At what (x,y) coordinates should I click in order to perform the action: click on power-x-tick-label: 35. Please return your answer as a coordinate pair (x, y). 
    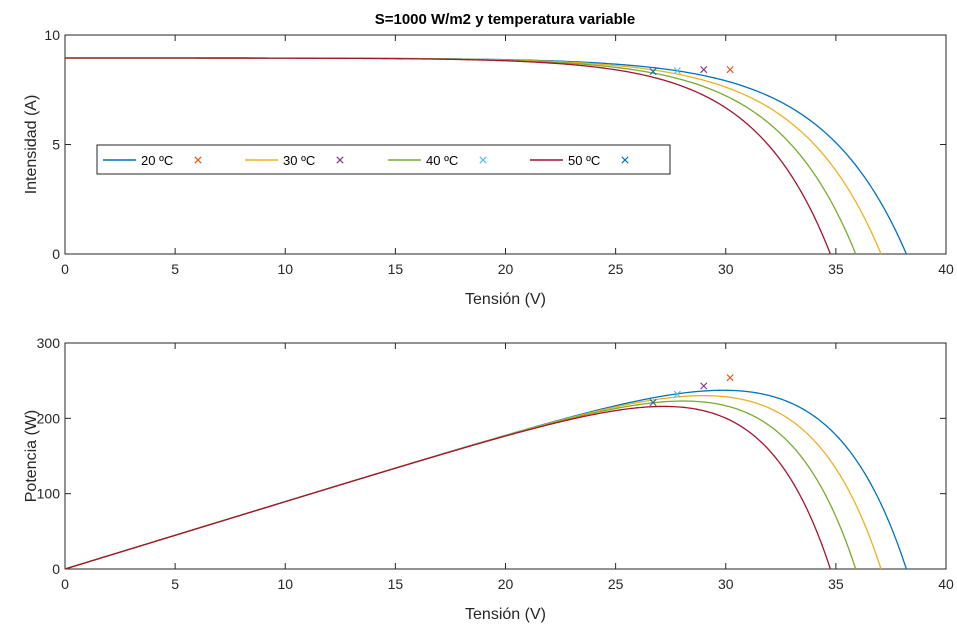
    Looking at the image, I should click on (836, 584).